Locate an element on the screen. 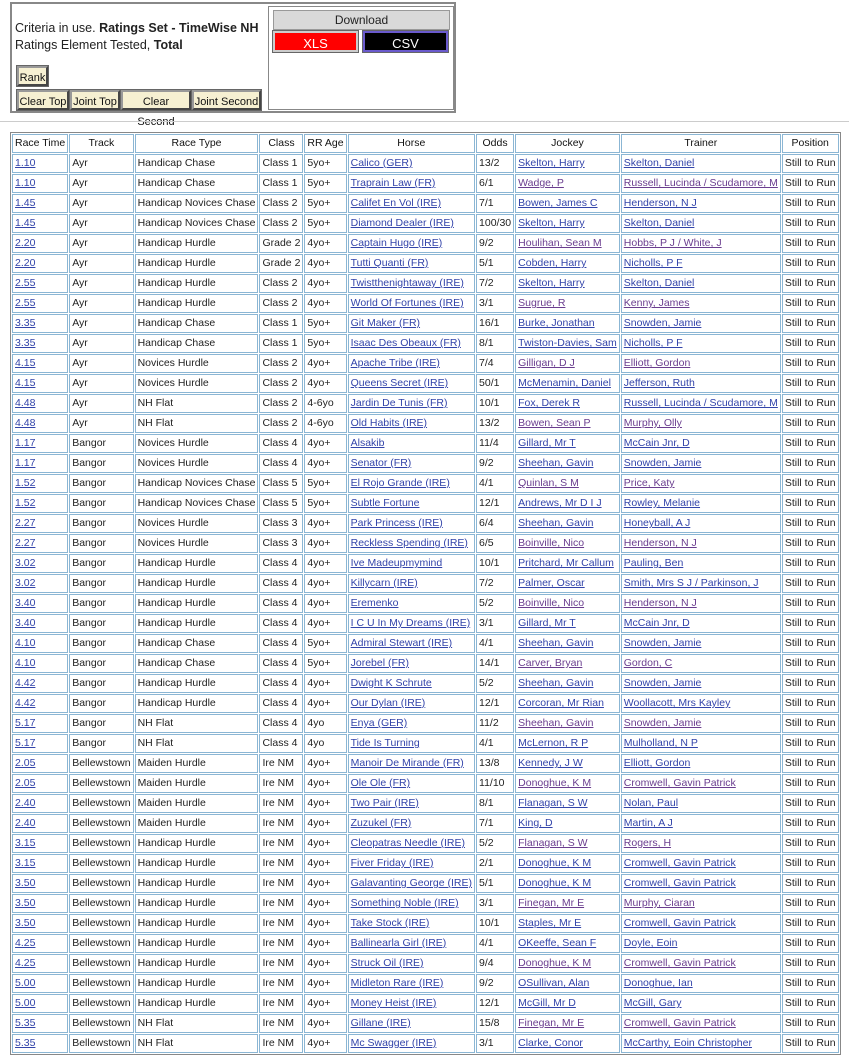 The width and height of the screenshot is (849, 1055). horse-link: Fiver Friday (IRE) is located at coordinates (411, 863).